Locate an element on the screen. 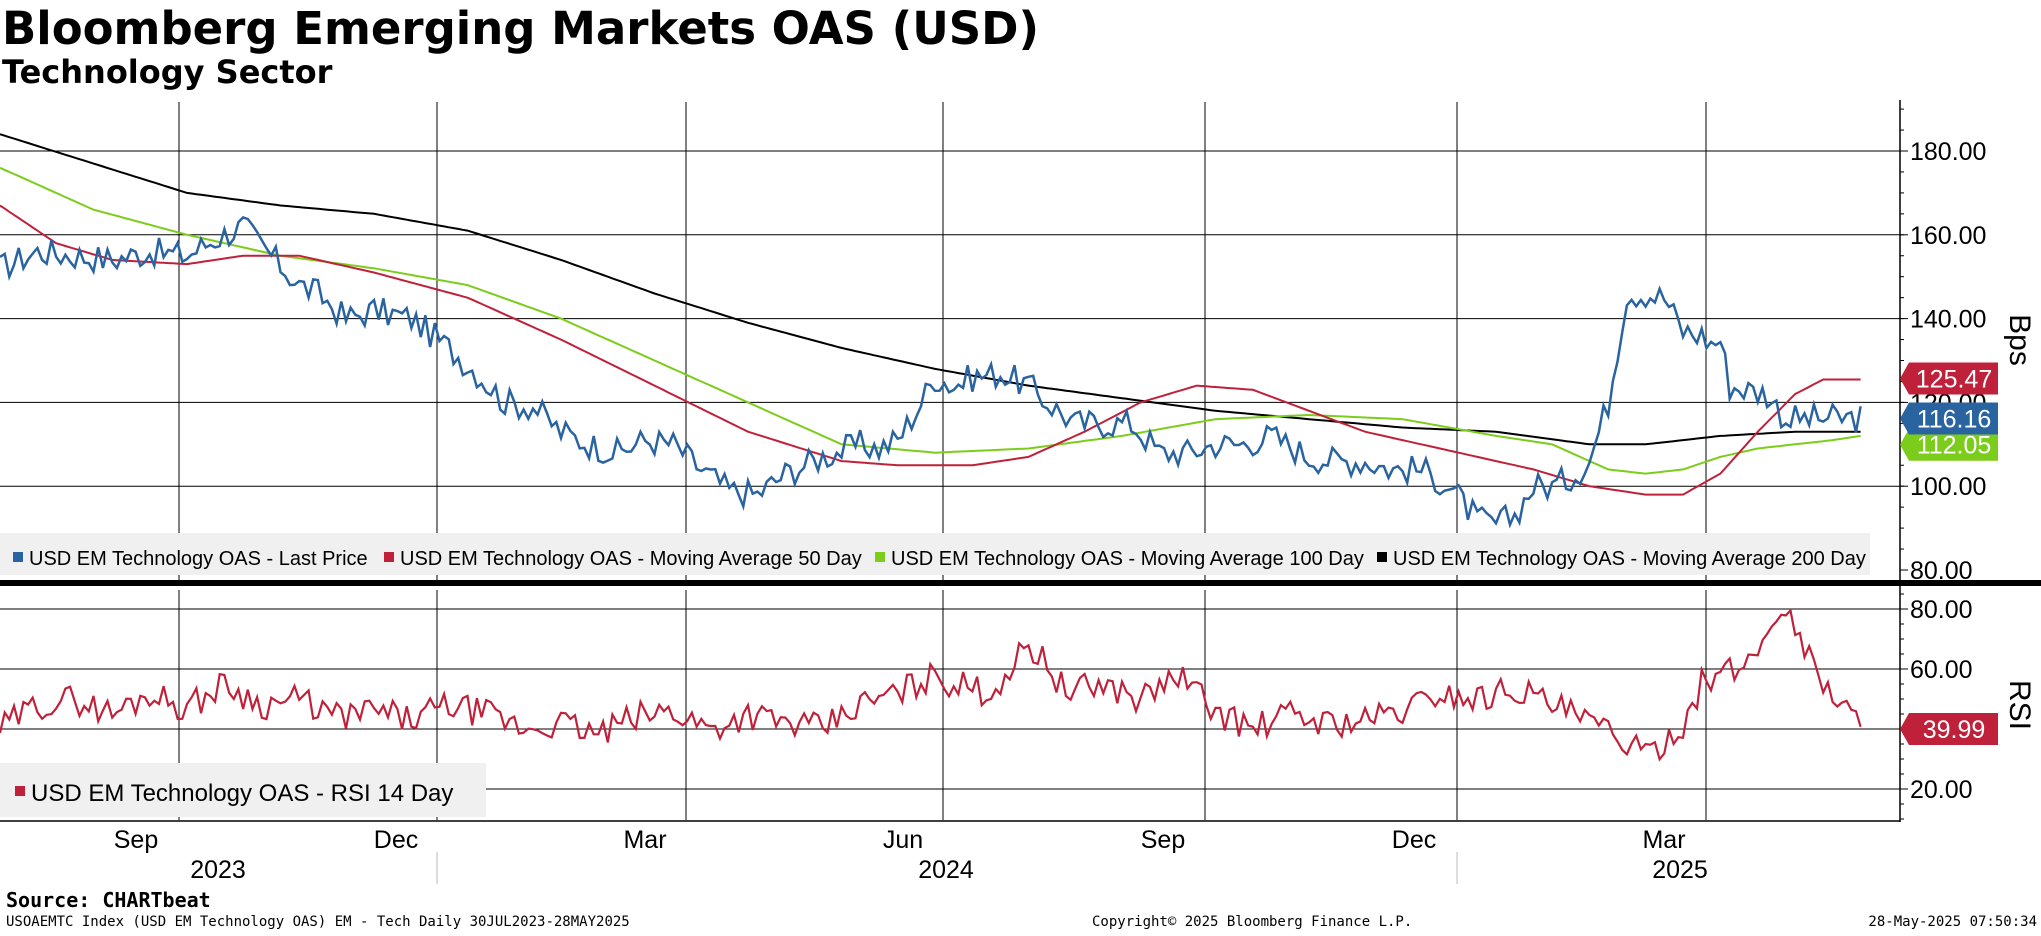  x-month-label: Jun is located at coordinates (903, 840).